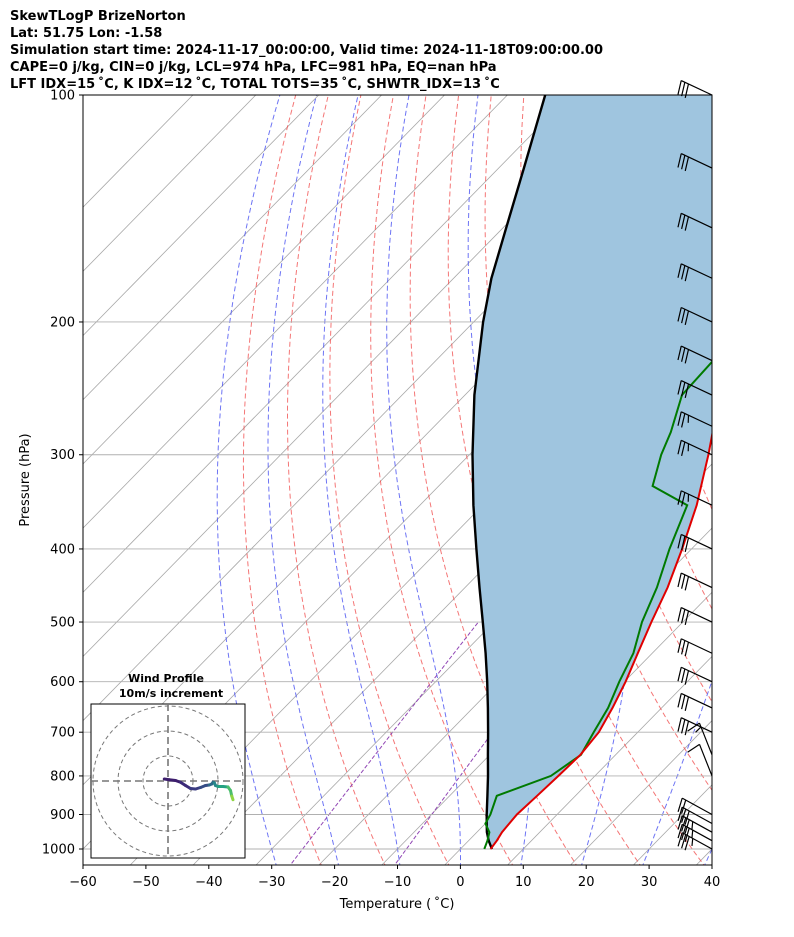 The height and width of the screenshot is (937, 794). What do you see at coordinates (166, 678) in the screenshot?
I see `hodograph-title: Wind Profile` at bounding box center [166, 678].